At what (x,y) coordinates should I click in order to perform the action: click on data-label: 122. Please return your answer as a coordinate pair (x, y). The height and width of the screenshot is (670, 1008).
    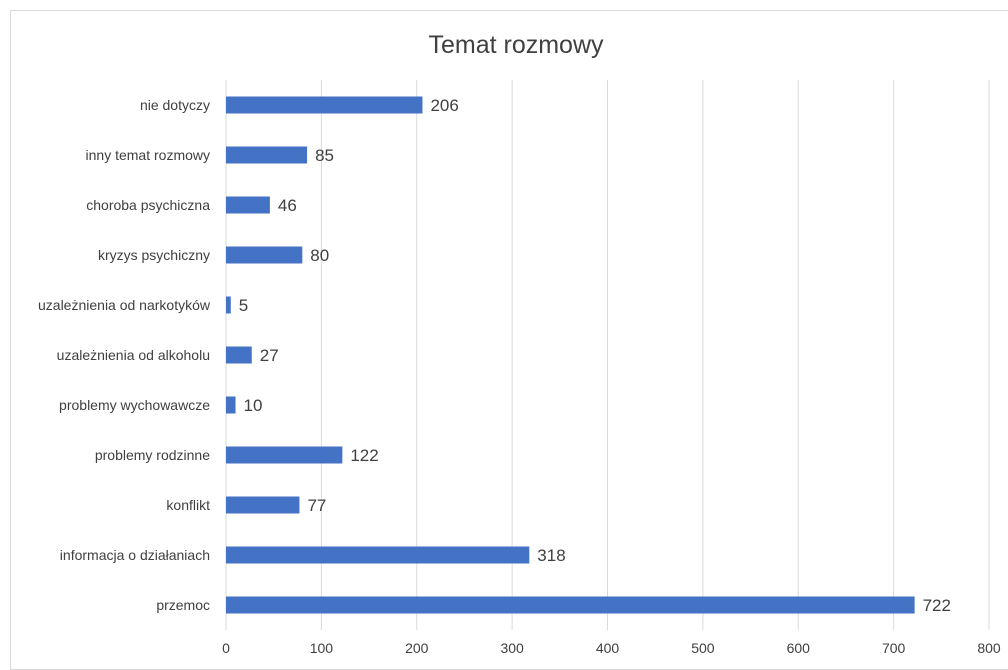
    Looking at the image, I should click on (364, 455).